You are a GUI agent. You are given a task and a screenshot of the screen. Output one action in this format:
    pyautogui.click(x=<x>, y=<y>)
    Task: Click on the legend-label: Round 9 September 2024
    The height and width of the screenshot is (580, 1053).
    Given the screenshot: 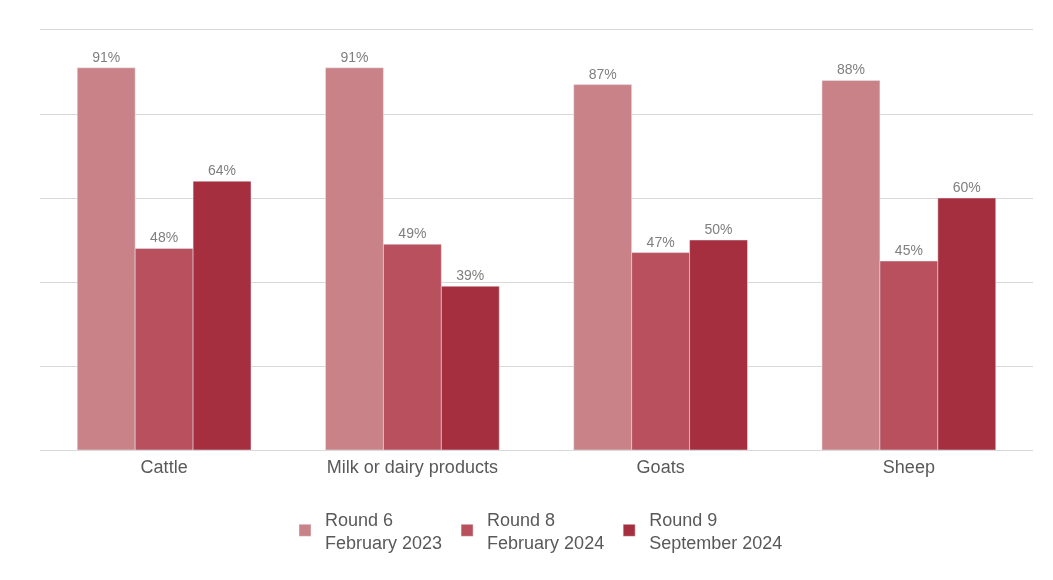 What is the action you would take?
    pyautogui.click(x=716, y=531)
    